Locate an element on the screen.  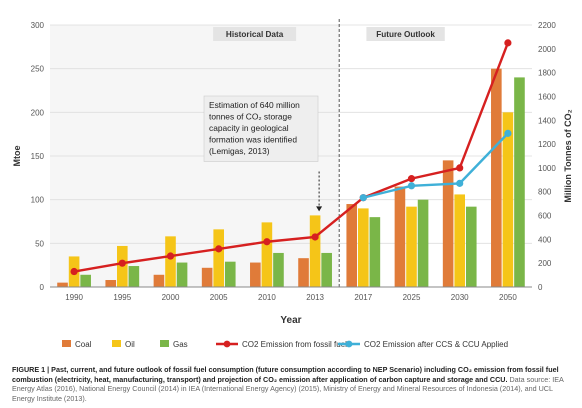
y-tick-label: 300 is located at coordinates (38, 25).